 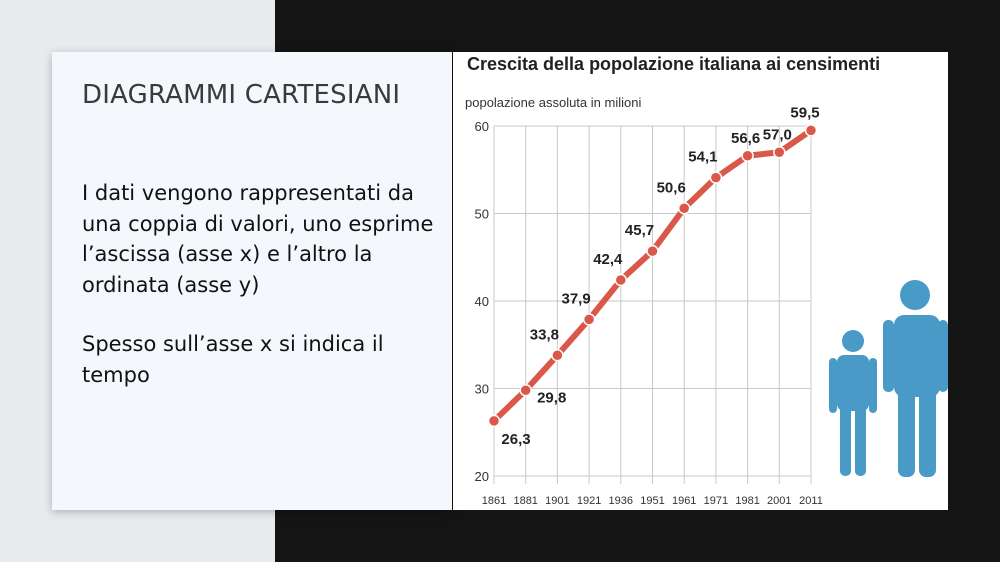 I want to click on data-label: 57,0, so click(x=777, y=134).